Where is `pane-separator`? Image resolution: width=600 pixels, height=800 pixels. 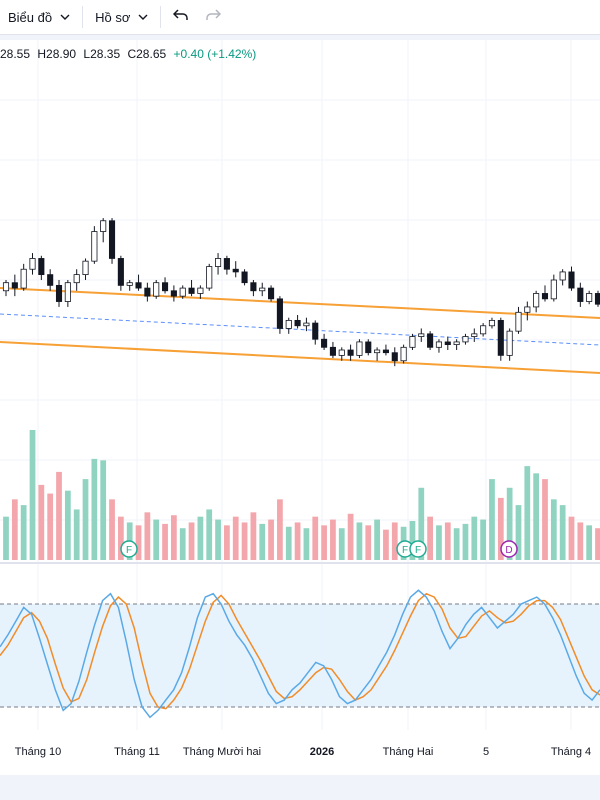
pane-separator is located at coordinates (300, 563).